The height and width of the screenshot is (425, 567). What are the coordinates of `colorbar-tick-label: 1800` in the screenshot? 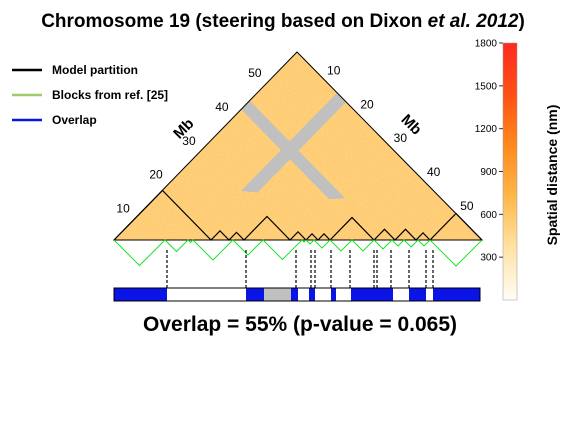 It's located at (486, 44).